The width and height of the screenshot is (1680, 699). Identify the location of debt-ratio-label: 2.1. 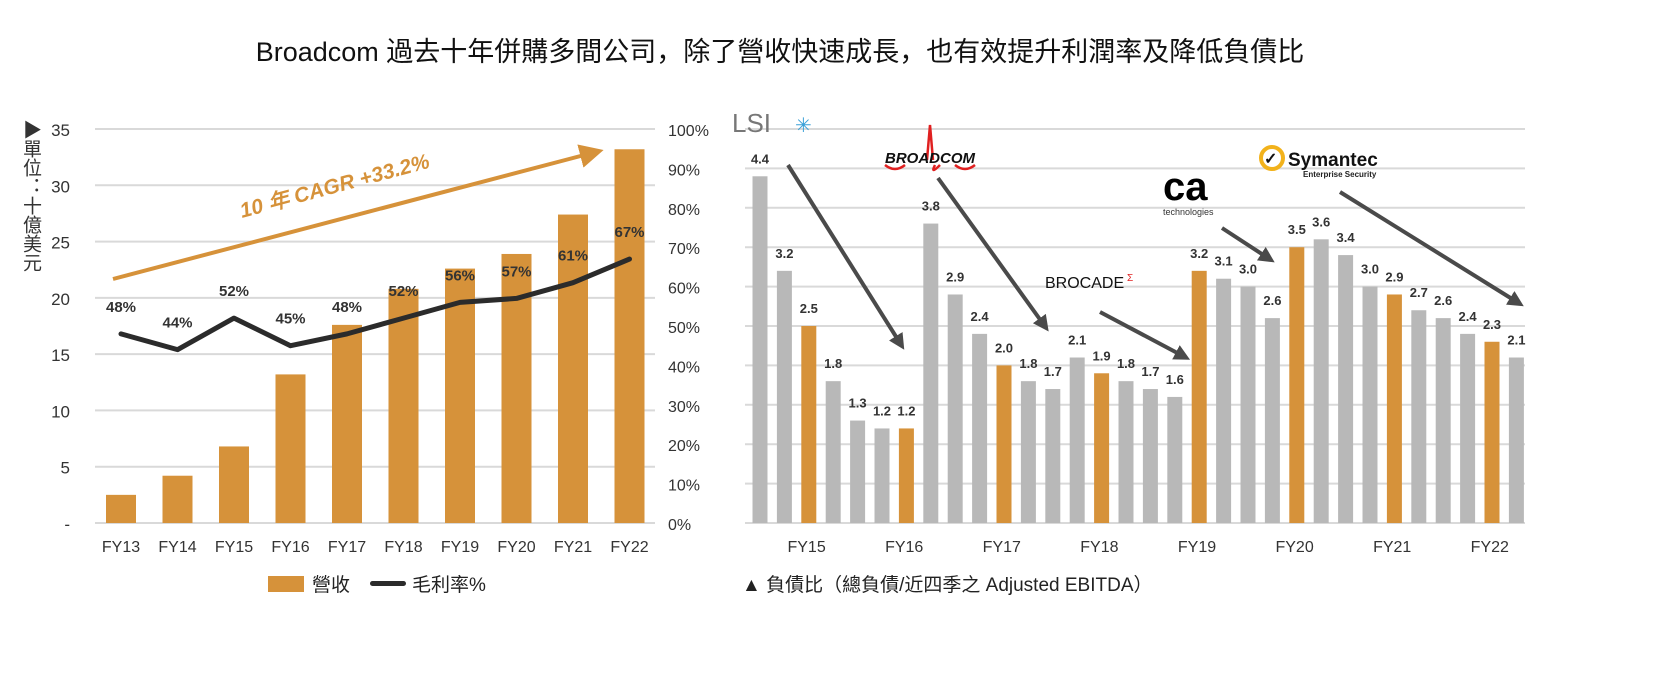
(1077, 340).